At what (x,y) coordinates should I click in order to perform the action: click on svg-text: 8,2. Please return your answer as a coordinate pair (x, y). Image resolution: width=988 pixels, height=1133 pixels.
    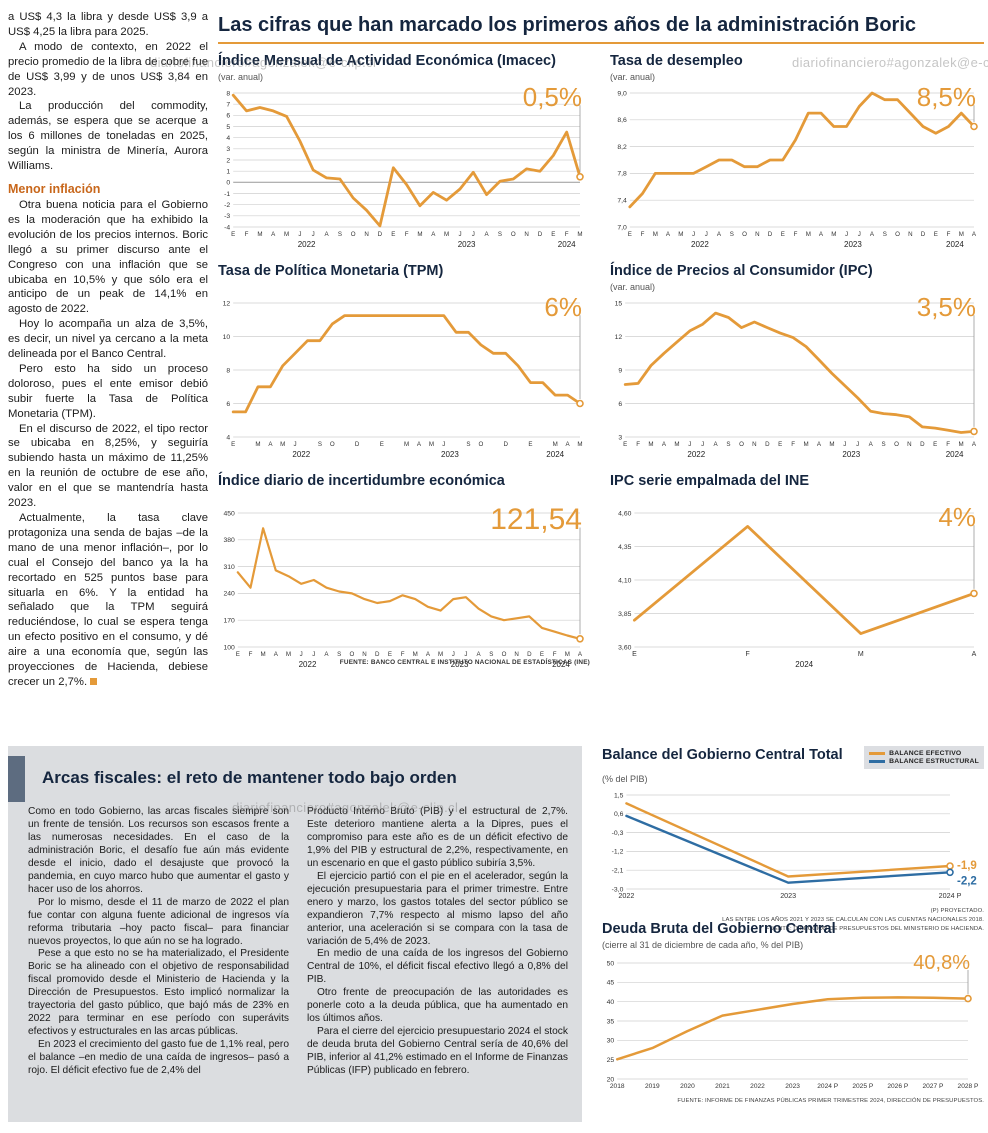
    Looking at the image, I should click on (622, 147).